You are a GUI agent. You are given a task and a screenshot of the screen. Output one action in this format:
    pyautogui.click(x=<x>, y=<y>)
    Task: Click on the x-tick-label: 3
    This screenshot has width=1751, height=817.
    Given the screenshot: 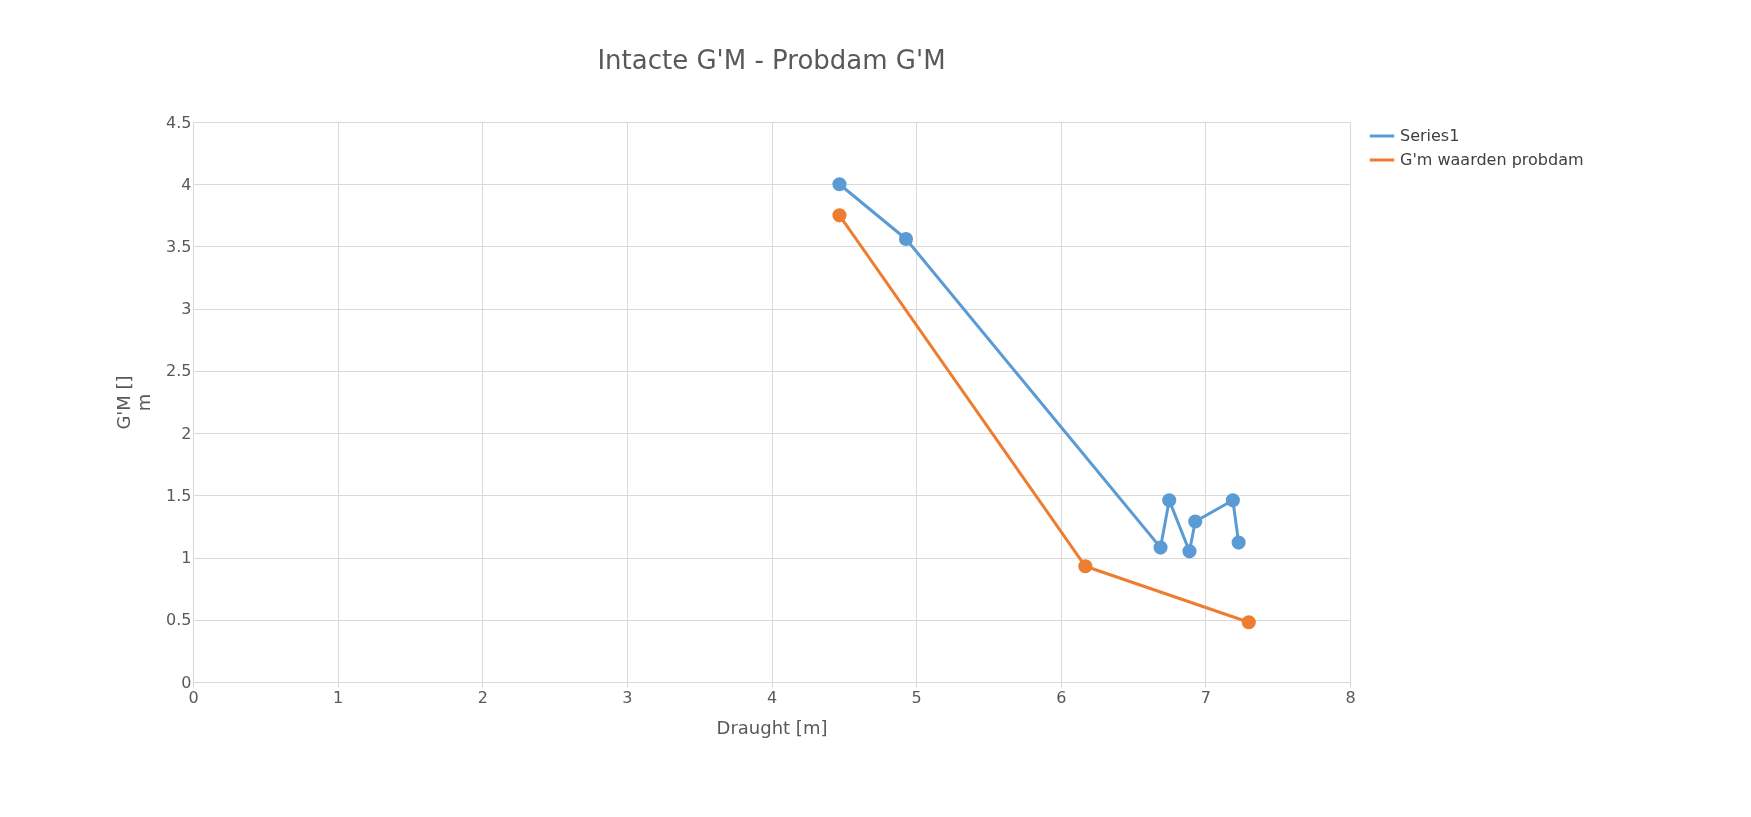 What is the action you would take?
    pyautogui.click(x=627, y=697)
    